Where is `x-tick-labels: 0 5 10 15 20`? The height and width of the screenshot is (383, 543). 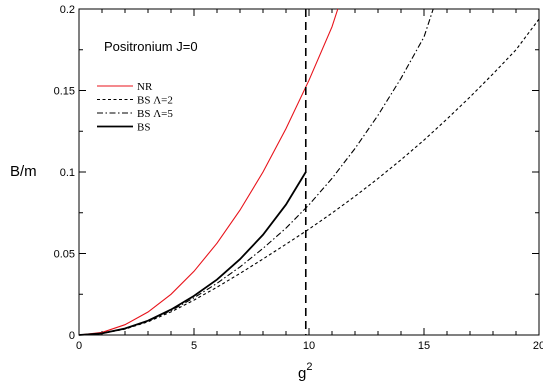
x-tick-labels: 0 5 10 15 20 is located at coordinates (309, 346).